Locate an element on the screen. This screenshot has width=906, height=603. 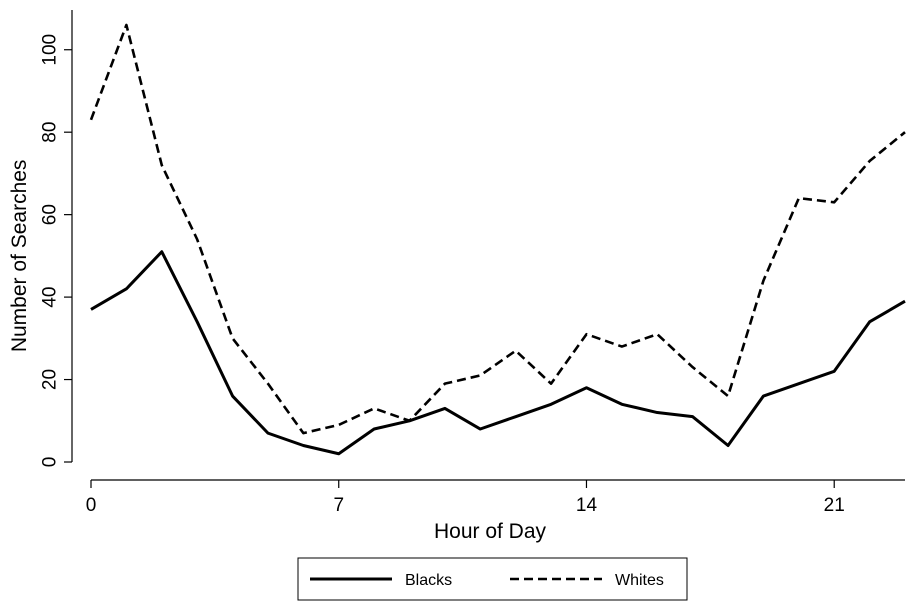
x-ticks: 0 7 14 21 is located at coordinates (465, 498).